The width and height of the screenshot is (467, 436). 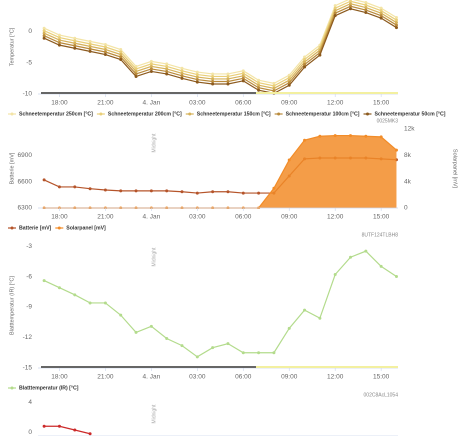 What do you see at coordinates (155, 257) in the screenshot?
I see `annotation: Midnight` at bounding box center [155, 257].